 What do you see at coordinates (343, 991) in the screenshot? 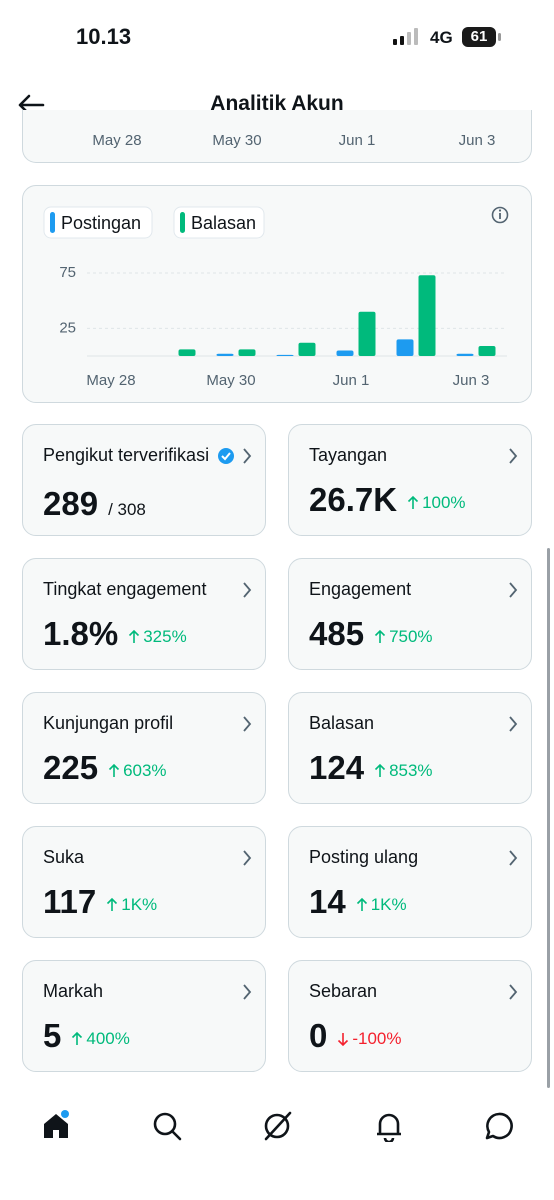
I see `metric-title: Sebaran` at bounding box center [343, 991].